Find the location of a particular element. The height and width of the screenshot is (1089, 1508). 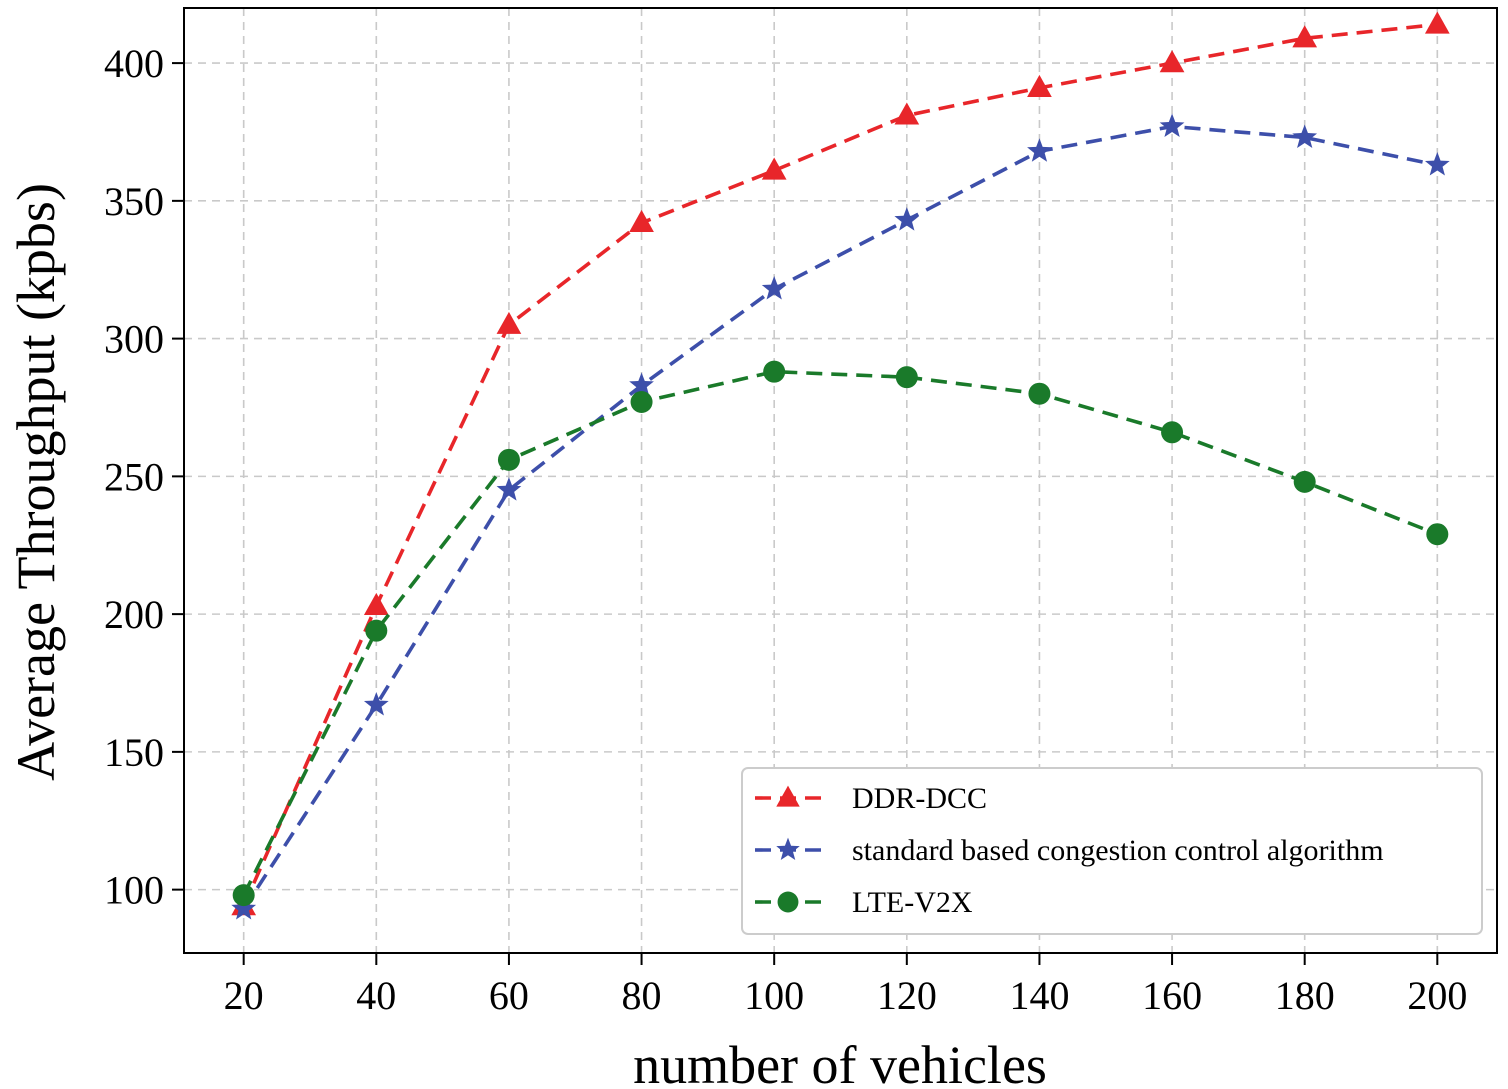

y-tick-label: 100 is located at coordinates (134, 890).